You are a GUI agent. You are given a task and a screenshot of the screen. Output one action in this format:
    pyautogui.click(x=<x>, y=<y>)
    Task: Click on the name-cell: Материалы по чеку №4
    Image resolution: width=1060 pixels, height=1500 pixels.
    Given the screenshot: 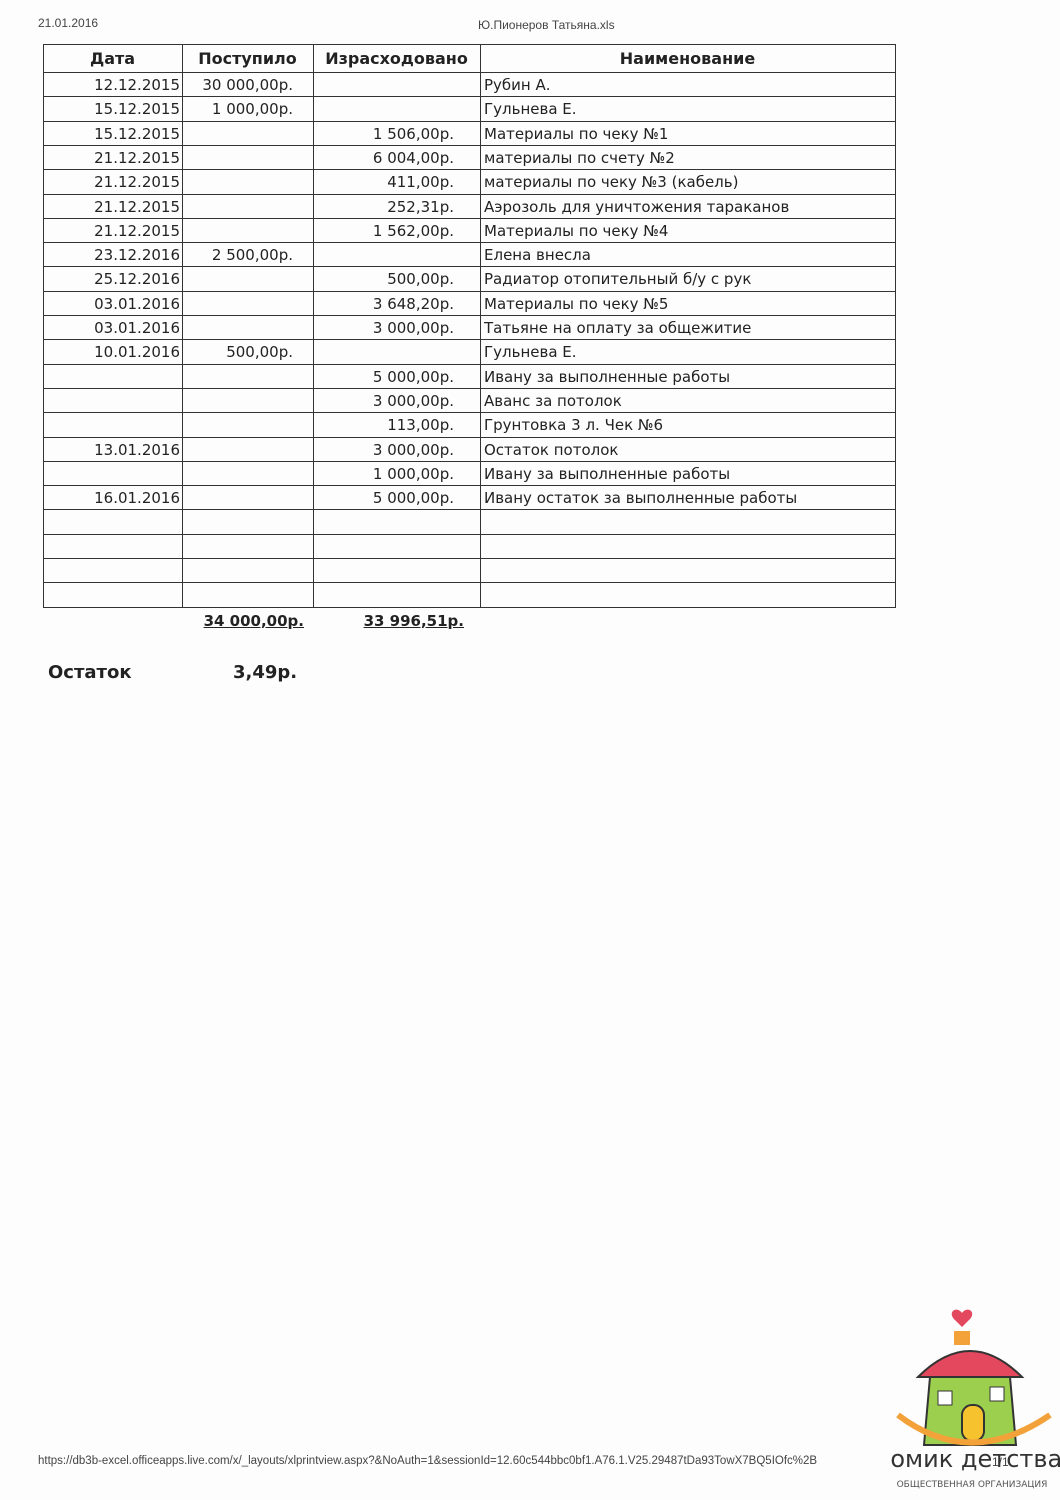 What is the action you would take?
    pyautogui.click(x=576, y=231)
    